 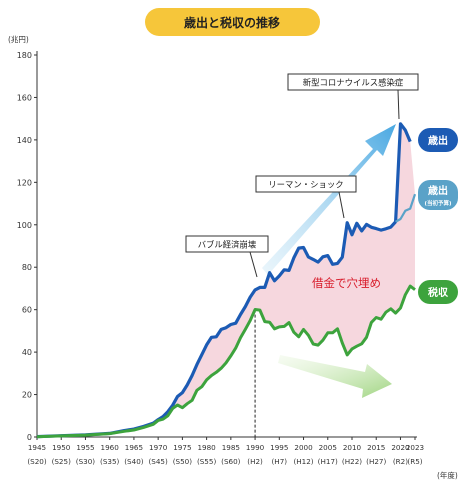 What do you see at coordinates (206, 447) in the screenshot?
I see `x-tick-label: 1980` at bounding box center [206, 447].